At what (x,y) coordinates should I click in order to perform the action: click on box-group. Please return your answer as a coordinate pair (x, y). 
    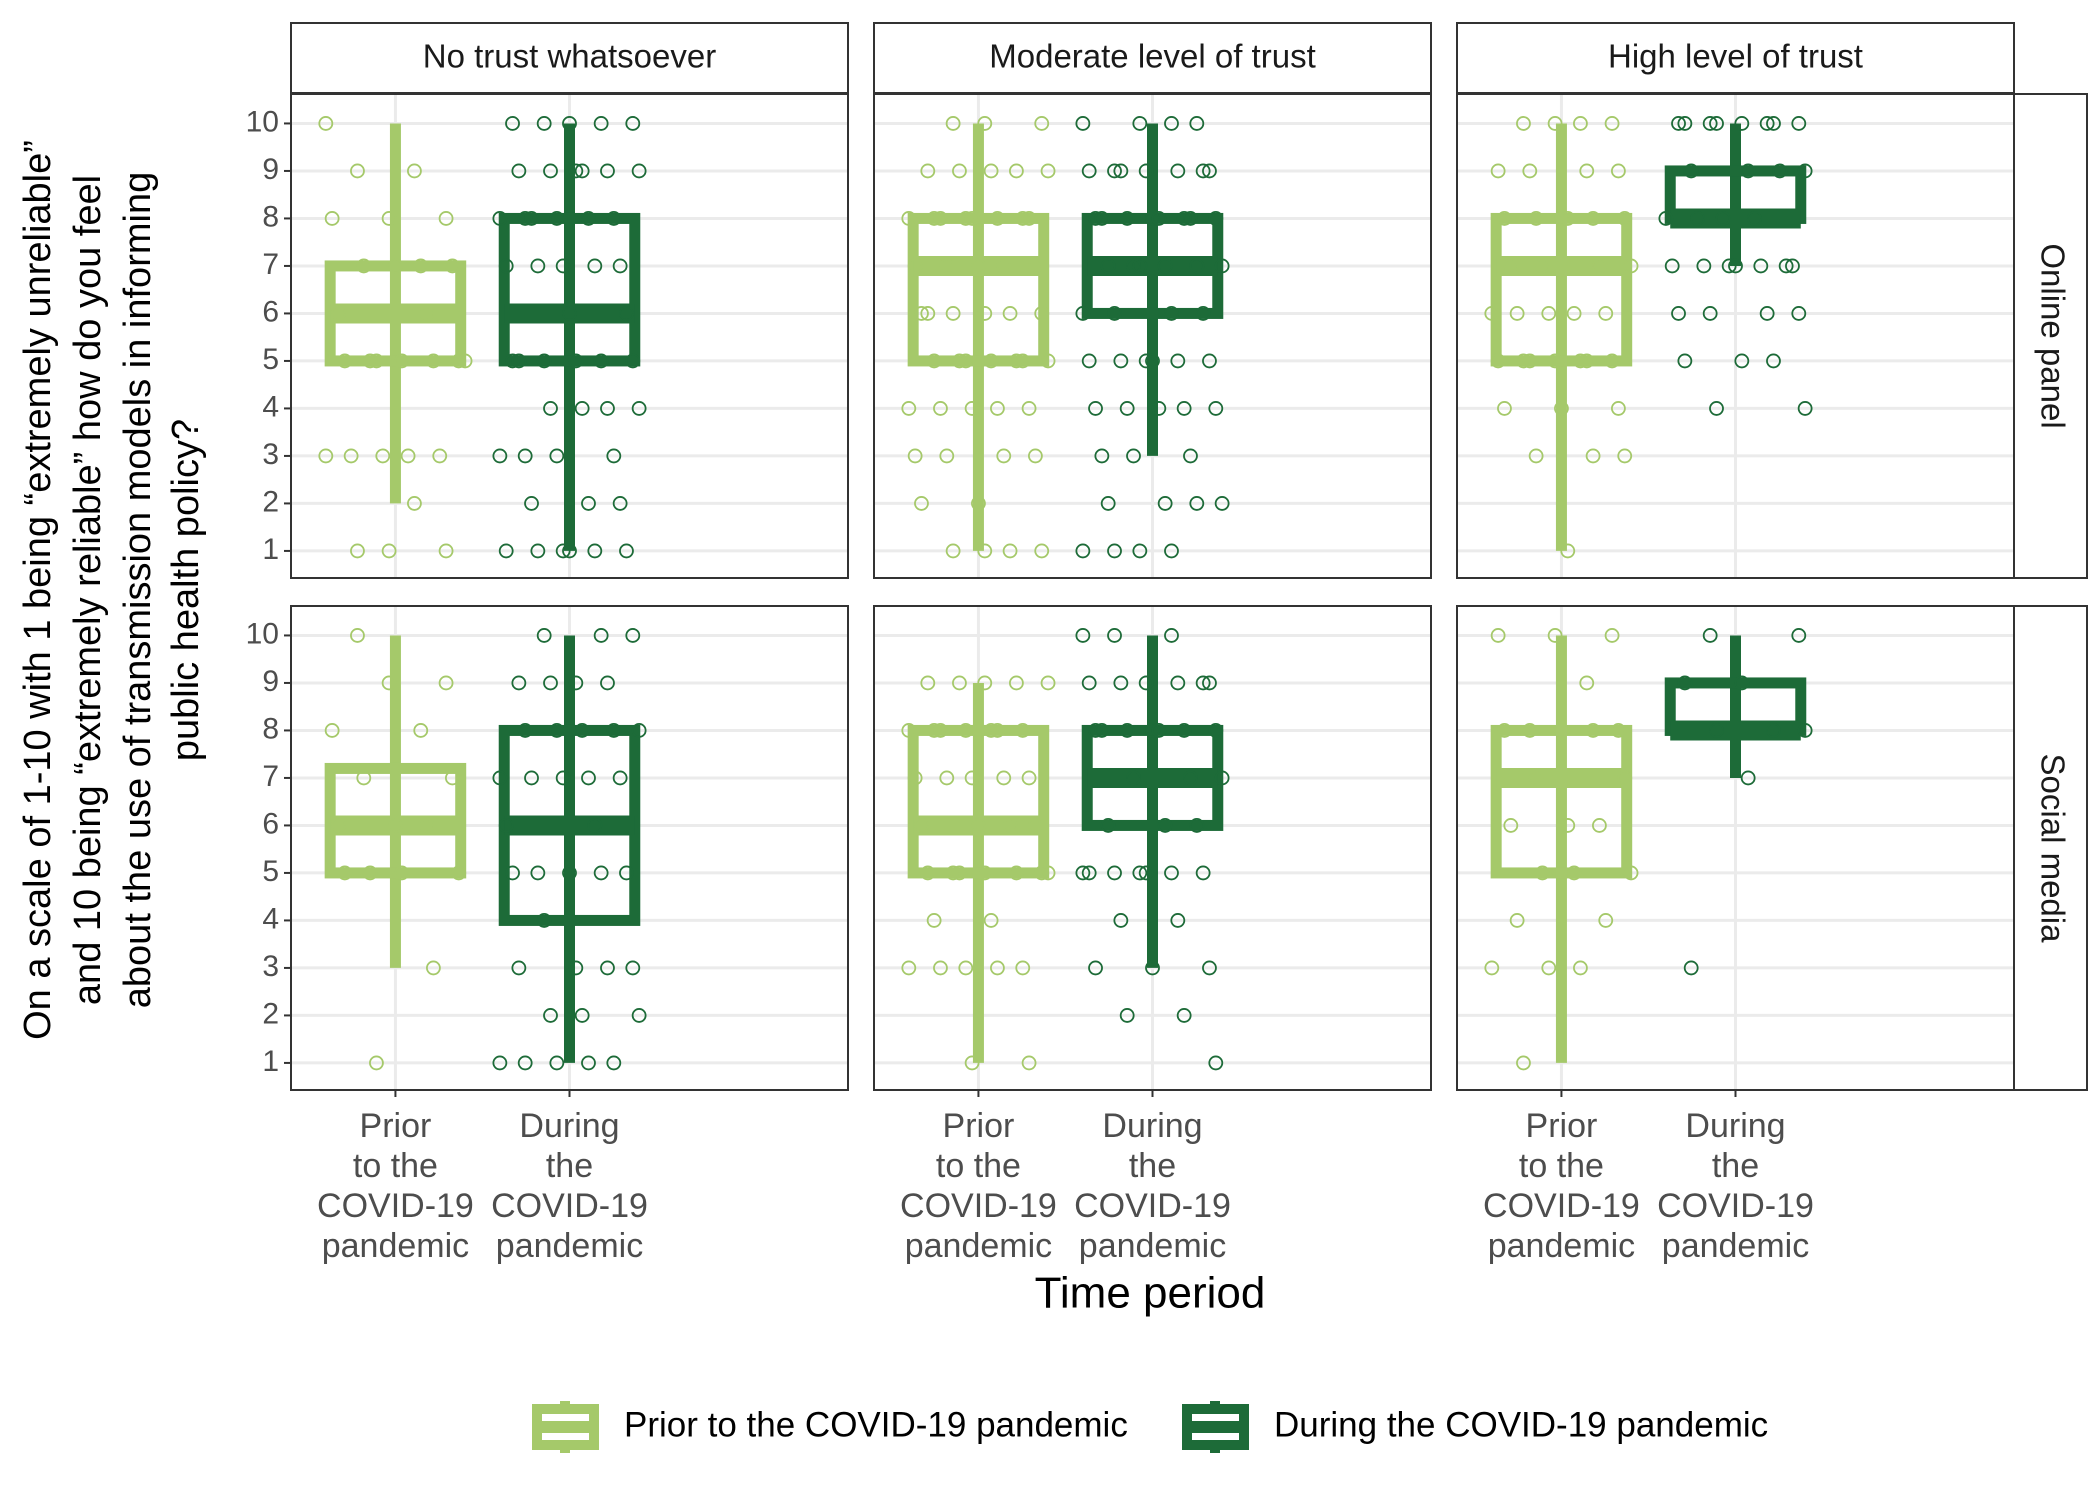
    Looking at the image, I should click on (1738, 802).